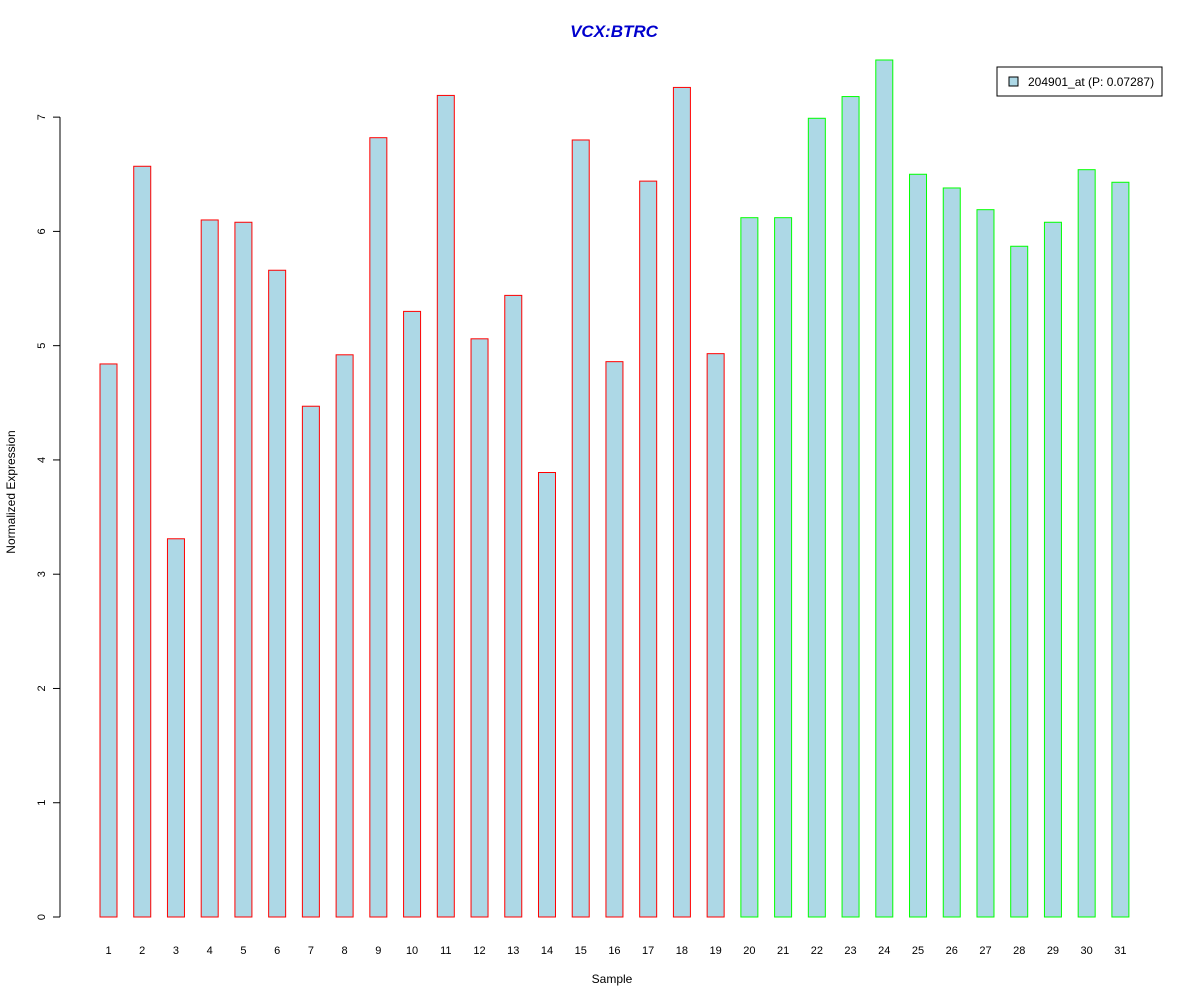 The height and width of the screenshot is (1000, 1200). I want to click on y-tick-label: 6, so click(42, 231).